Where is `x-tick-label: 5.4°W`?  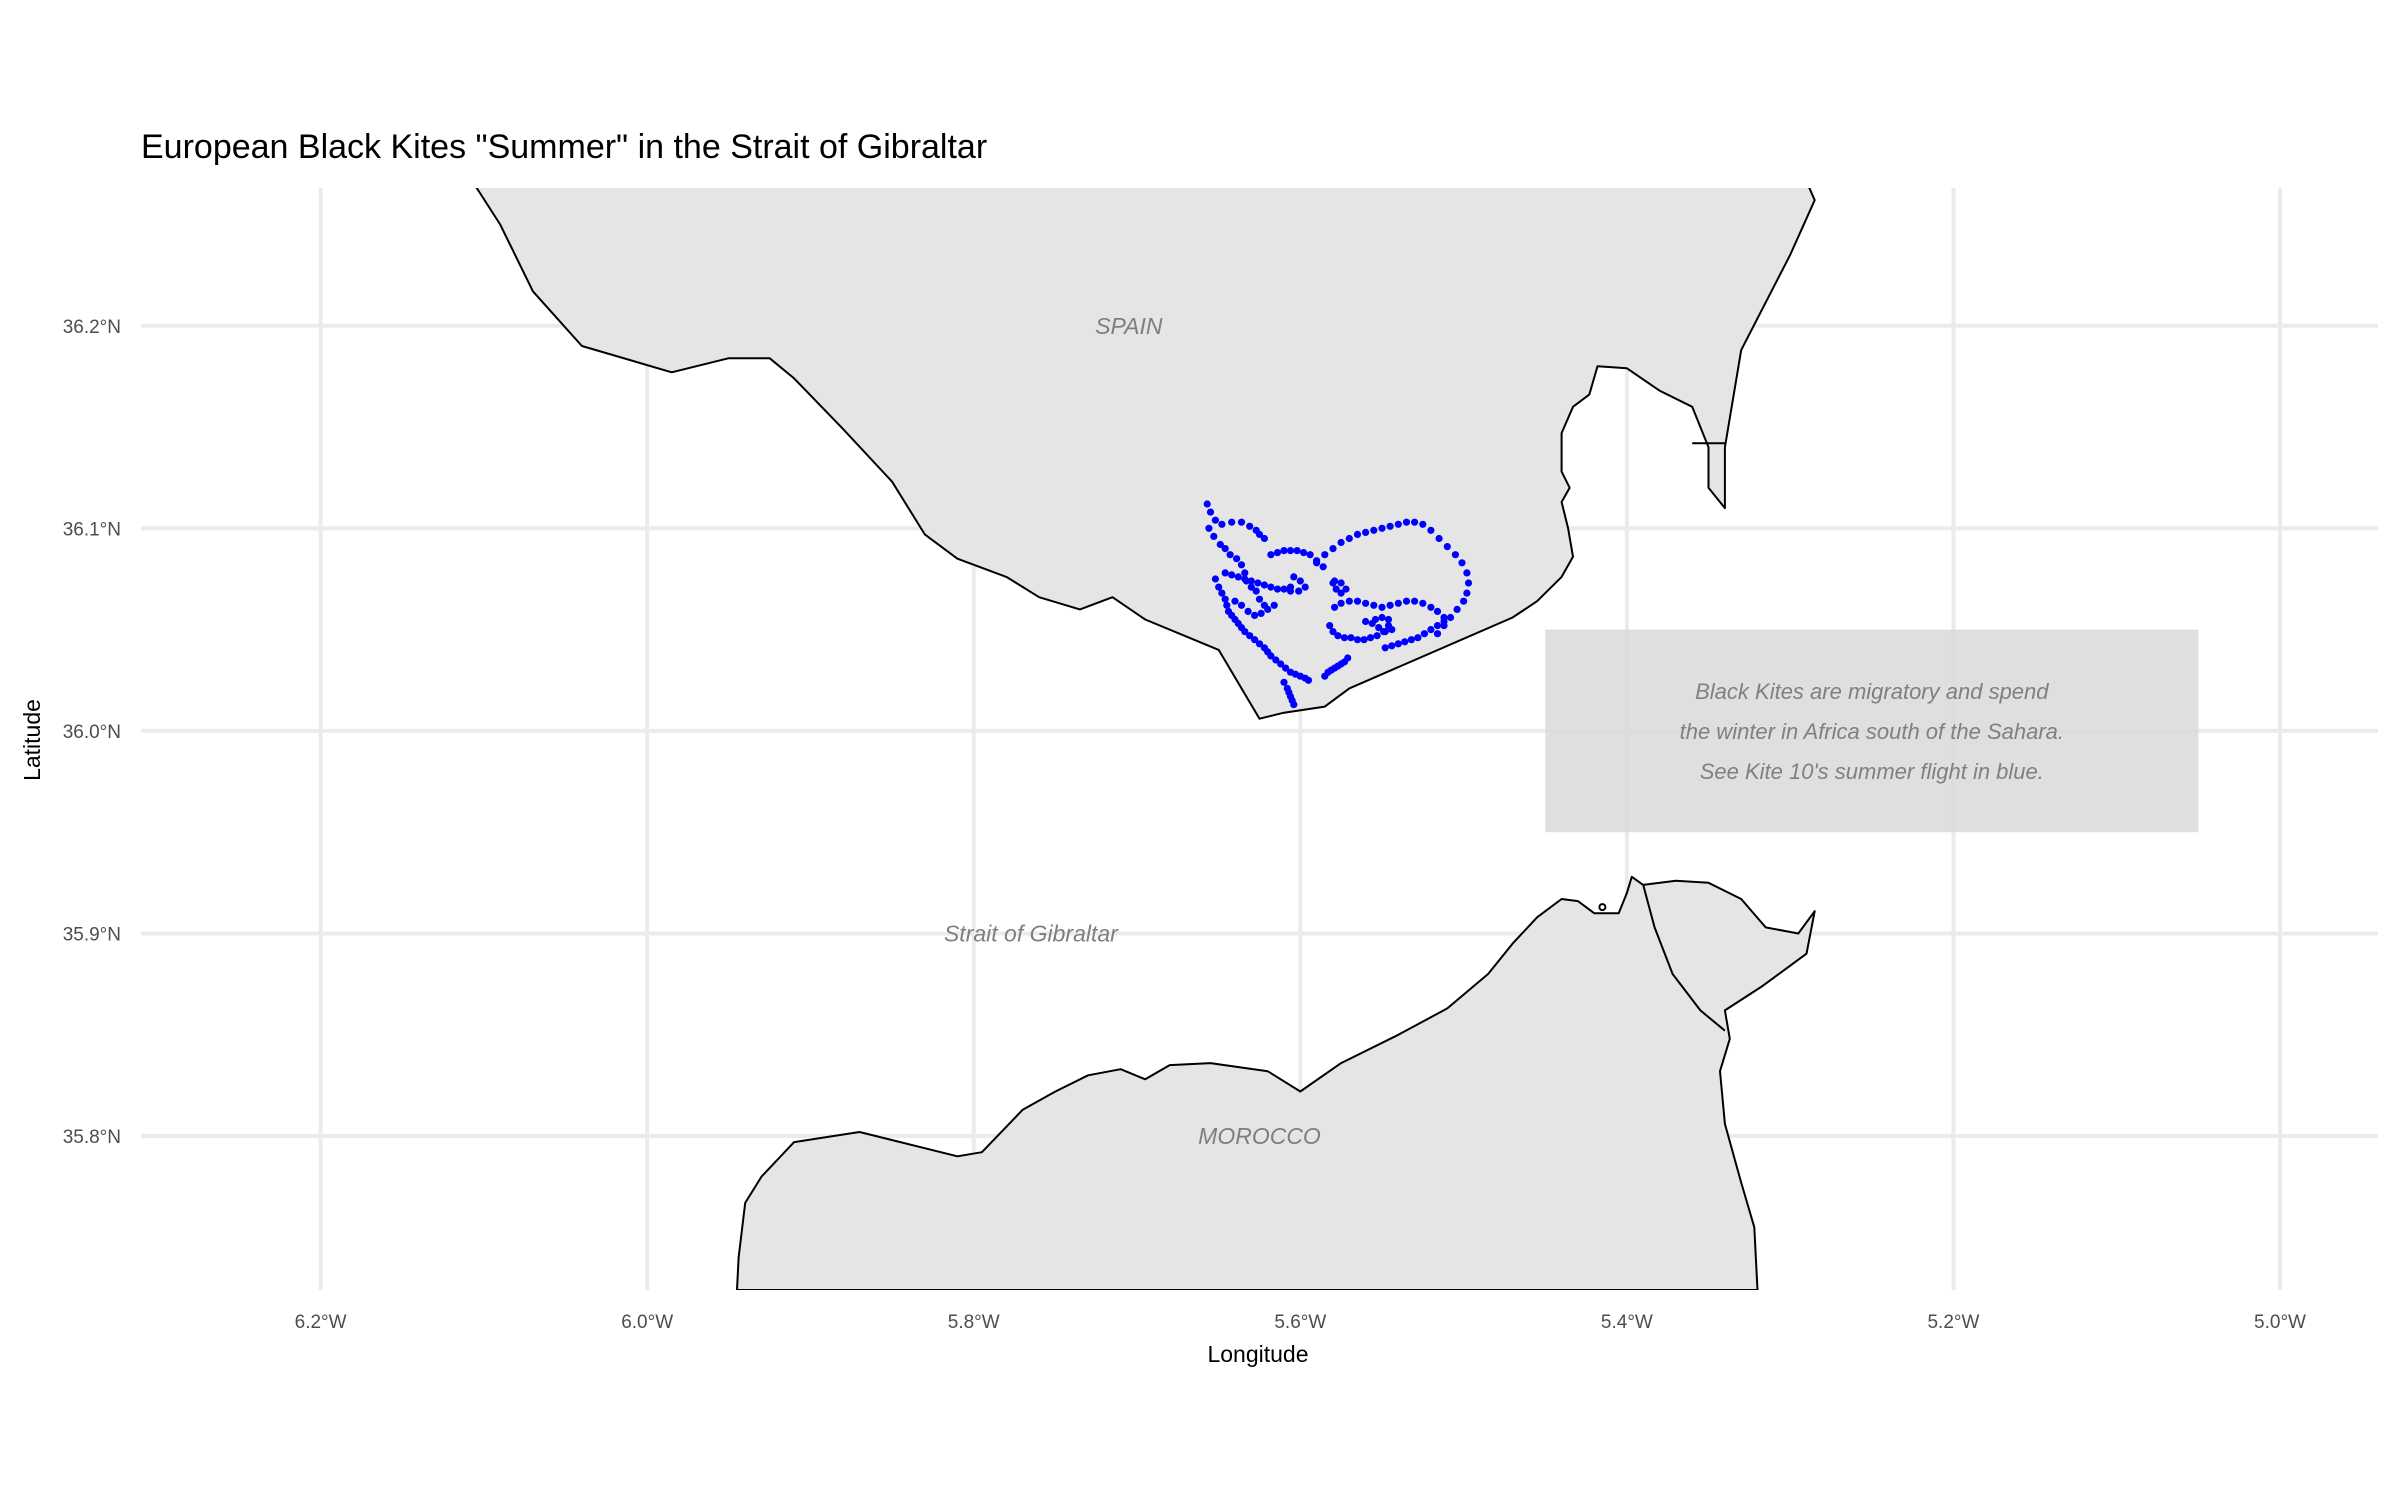
x-tick-label: 5.4°W is located at coordinates (1627, 1322).